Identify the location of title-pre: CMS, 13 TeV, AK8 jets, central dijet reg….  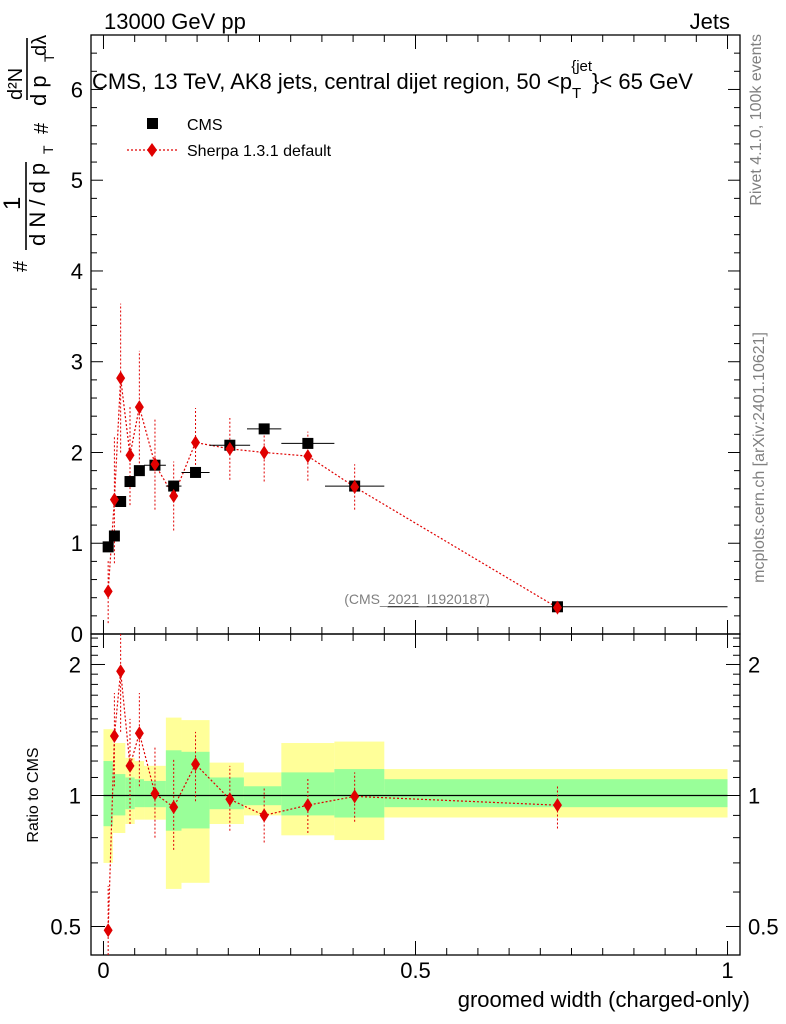
(332, 81).